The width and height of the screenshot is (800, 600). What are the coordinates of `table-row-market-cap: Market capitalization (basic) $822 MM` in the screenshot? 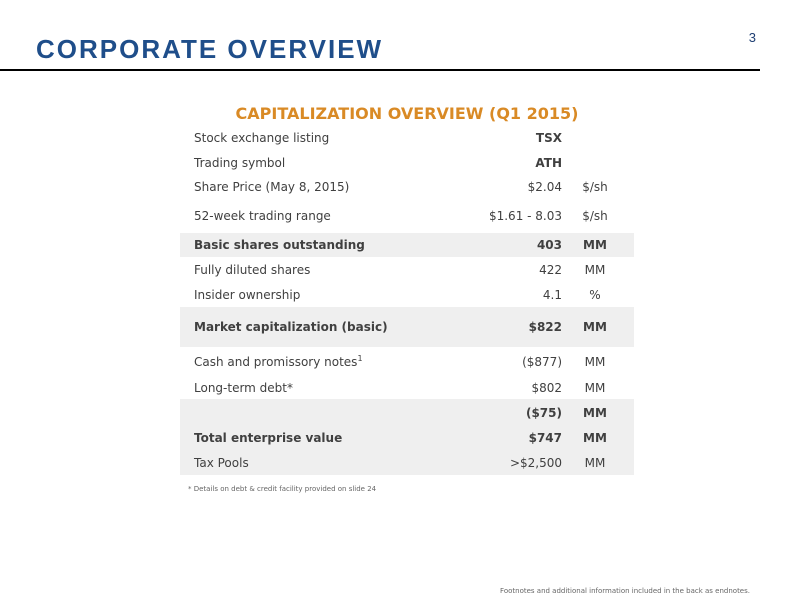 It's located at (407, 327).